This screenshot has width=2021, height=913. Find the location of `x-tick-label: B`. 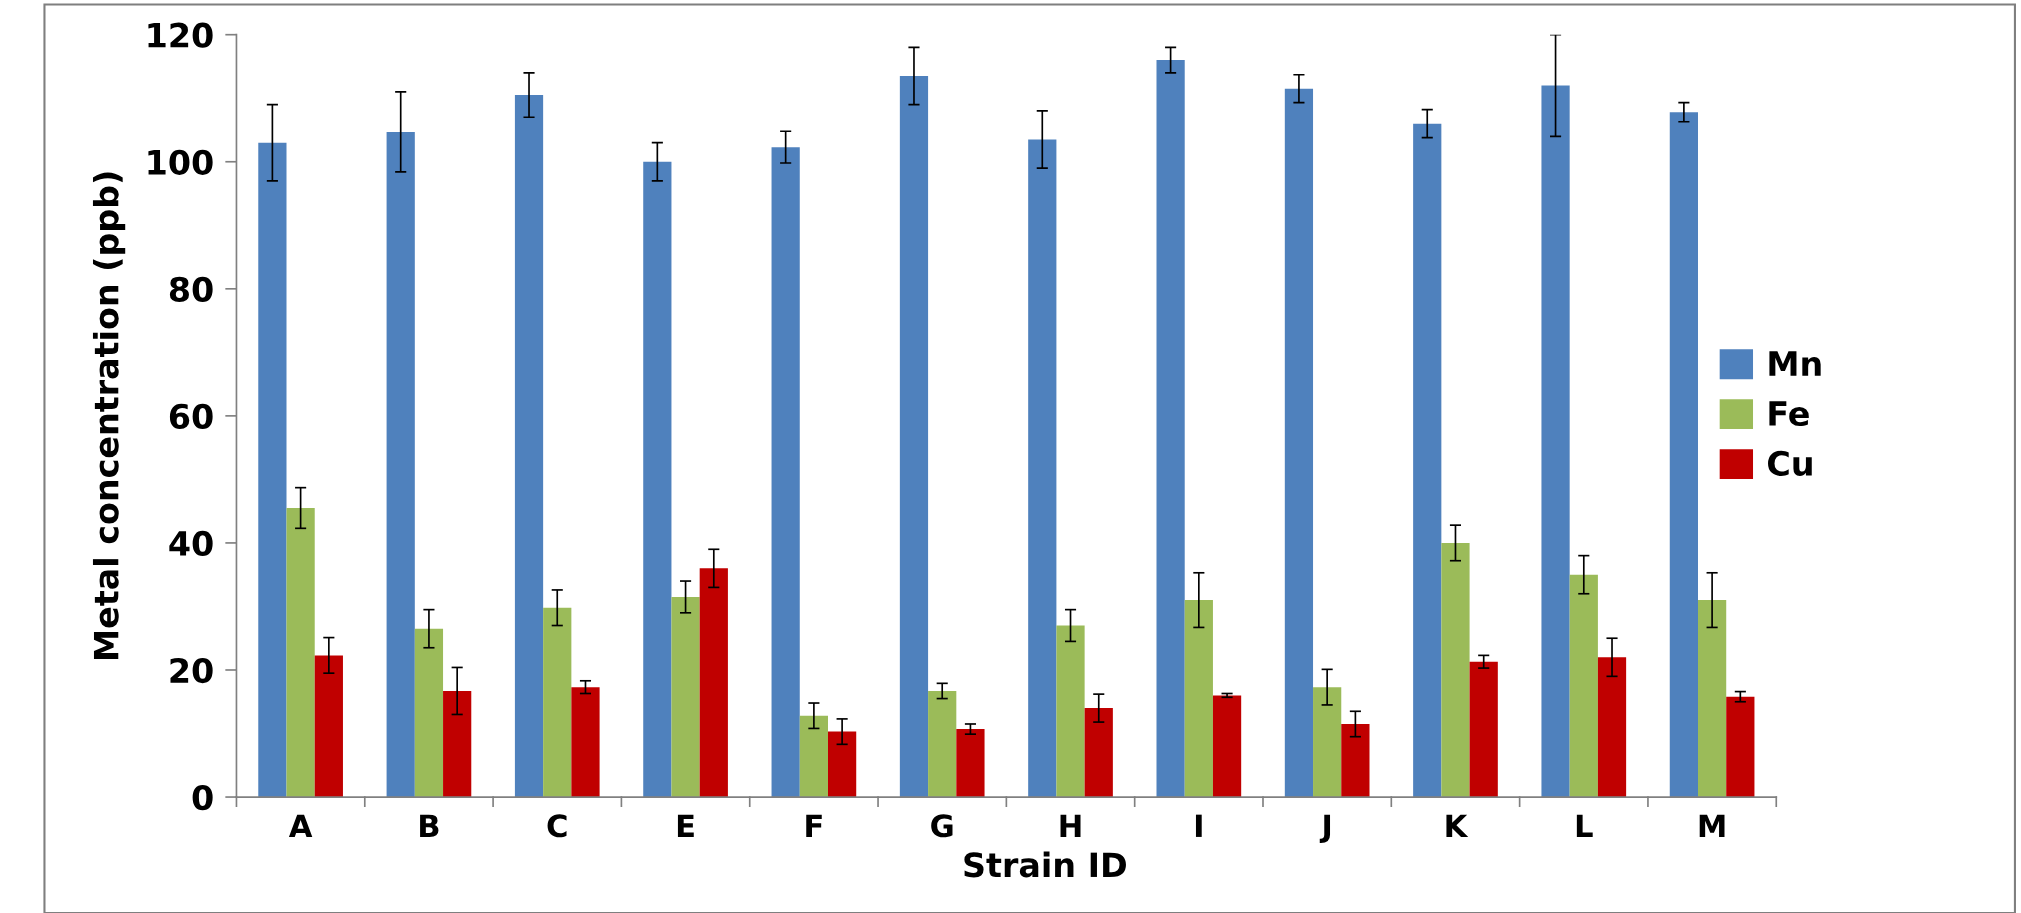

x-tick-label: B is located at coordinates (429, 825).